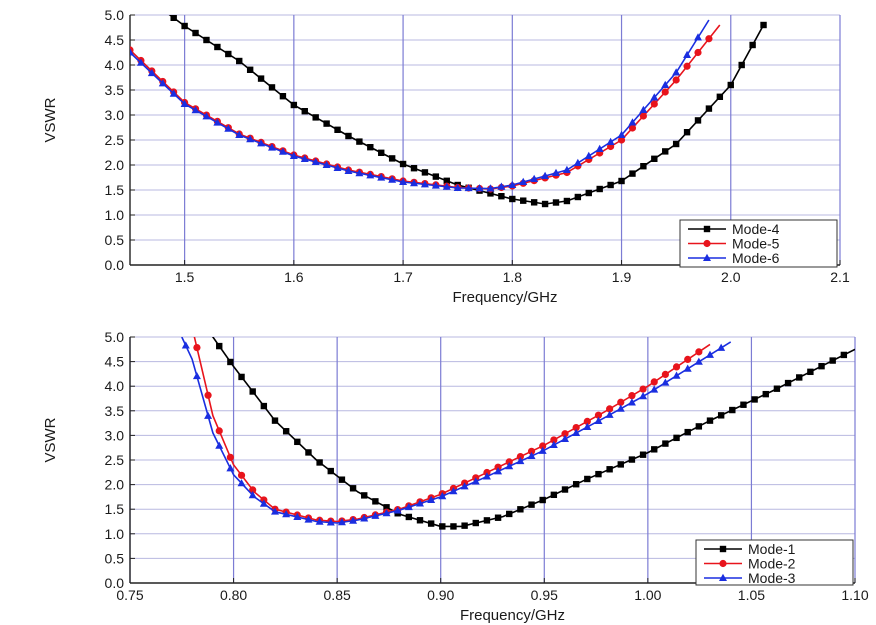 The width and height of the screenshot is (876, 625). Describe the element at coordinates (840, 277) in the screenshot. I see `x-tick-label: 2.1` at that location.